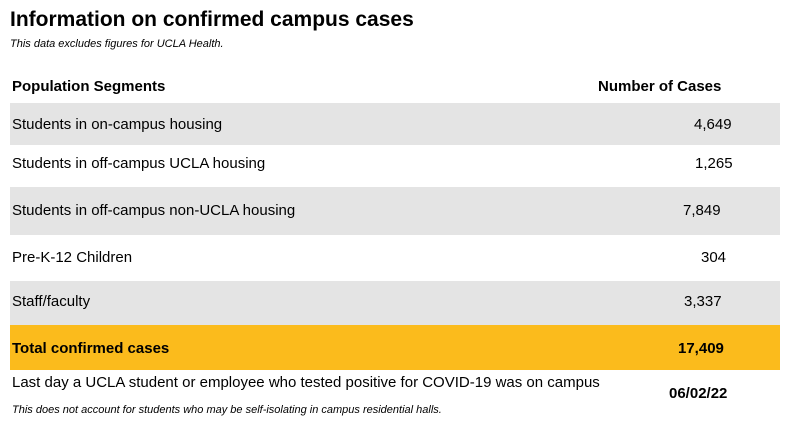 This screenshot has width=800, height=442. Describe the element at coordinates (212, 19) in the screenshot. I see `page-title: Information on confirmed campus cases` at that location.